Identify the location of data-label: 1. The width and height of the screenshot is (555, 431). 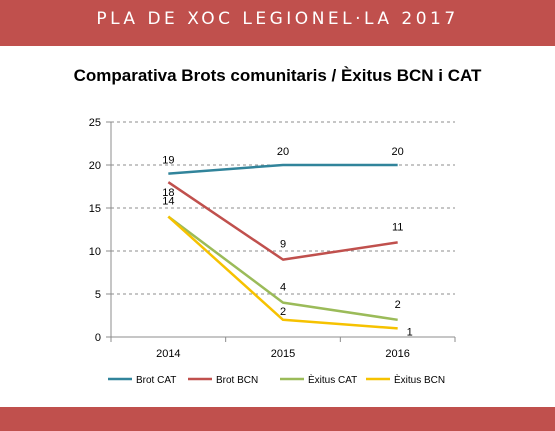
(410, 332).